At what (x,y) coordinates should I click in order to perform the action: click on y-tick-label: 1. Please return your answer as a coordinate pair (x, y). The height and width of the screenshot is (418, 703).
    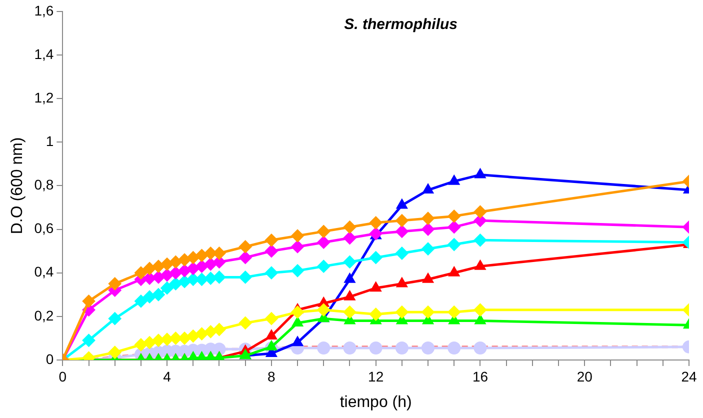
    Looking at the image, I should click on (50, 140).